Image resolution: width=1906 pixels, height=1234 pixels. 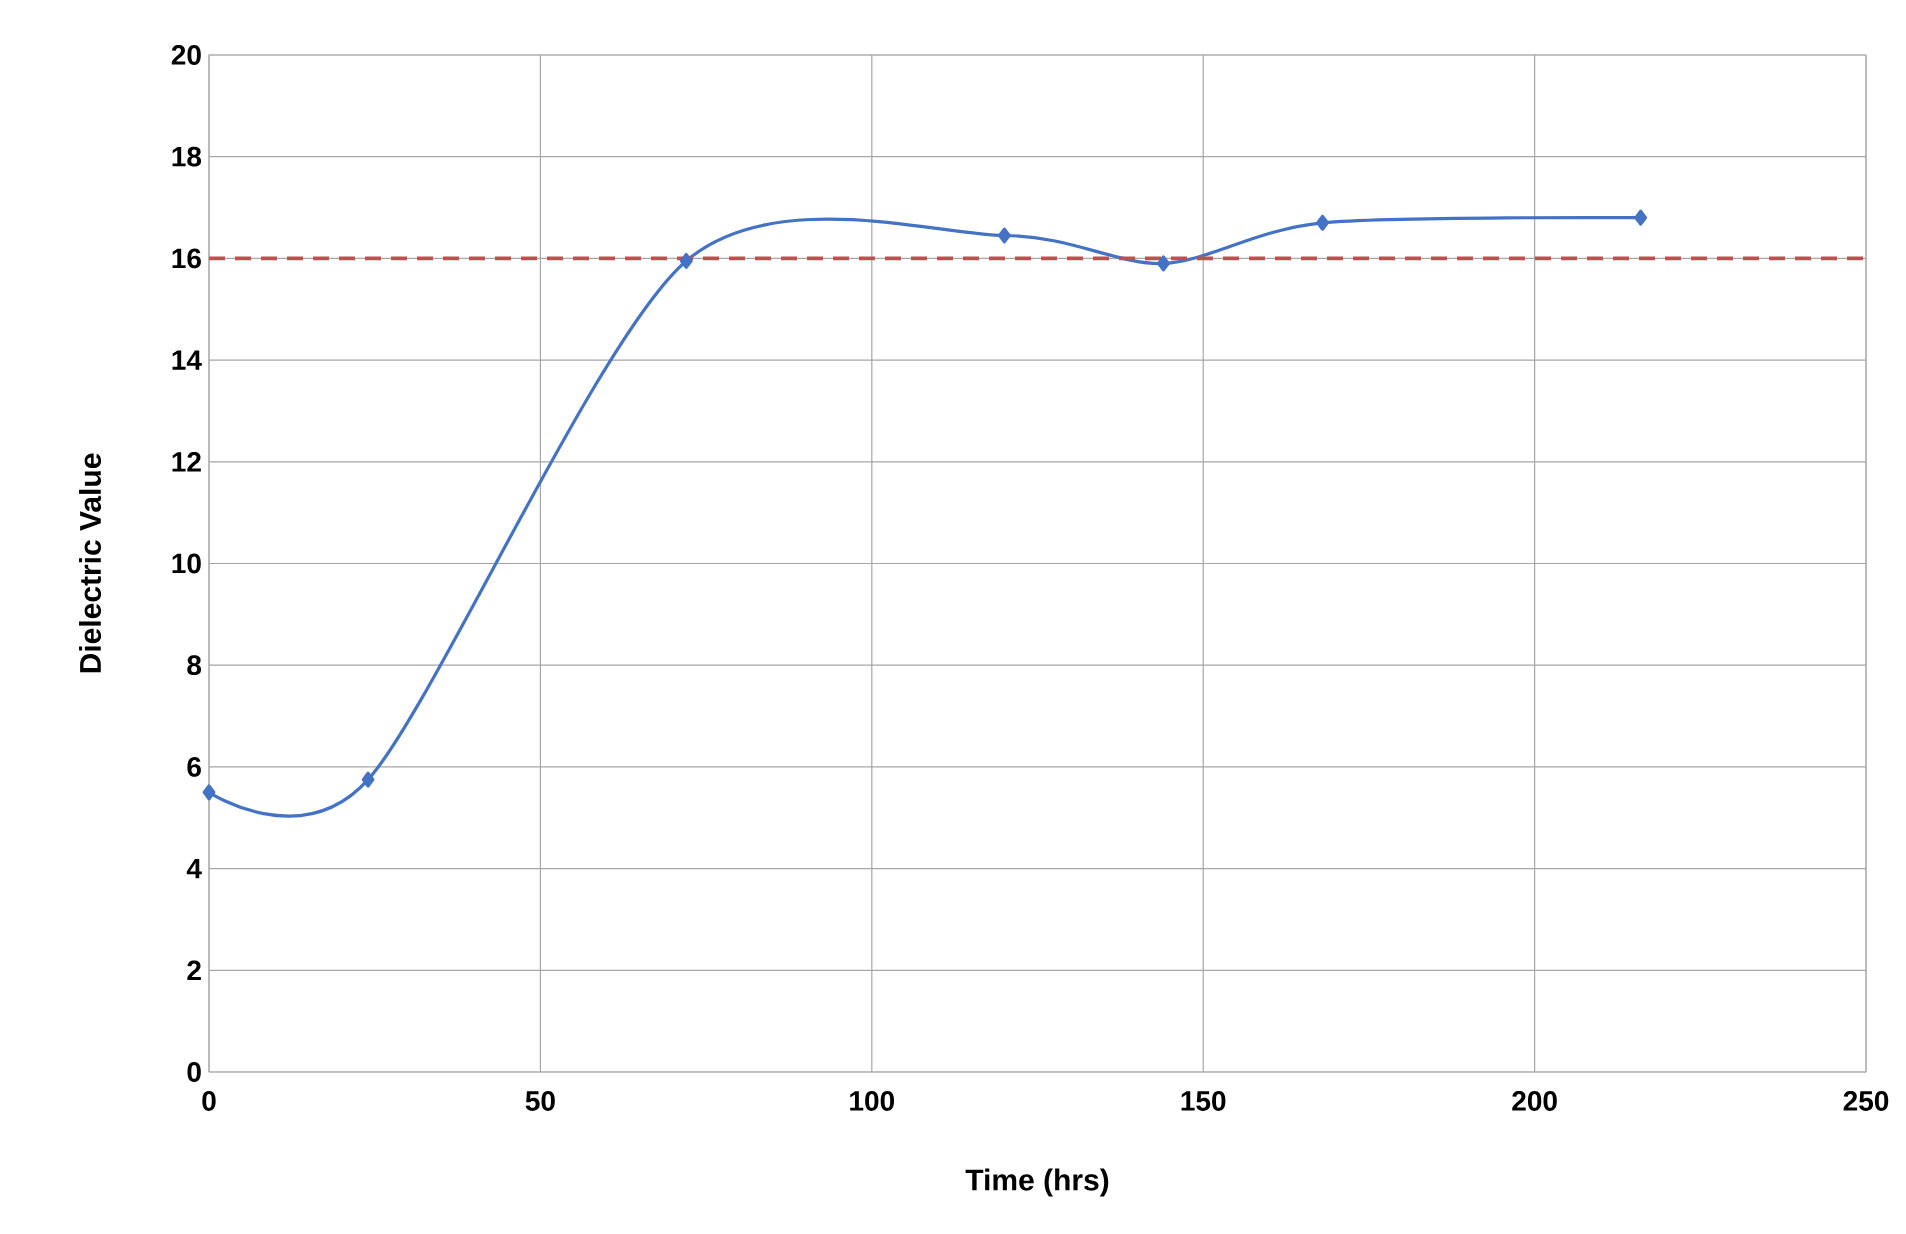 What do you see at coordinates (1534, 1101) in the screenshot?
I see `x-tick-label: 200` at bounding box center [1534, 1101].